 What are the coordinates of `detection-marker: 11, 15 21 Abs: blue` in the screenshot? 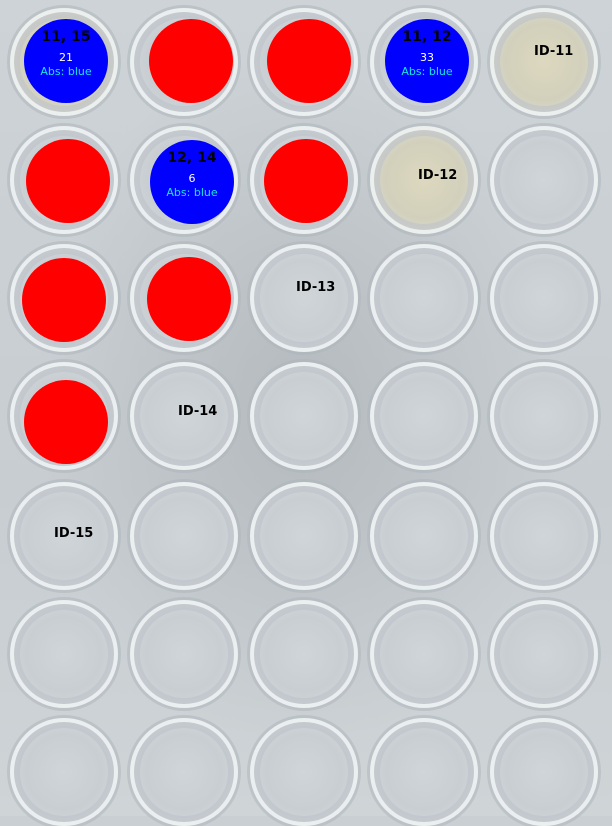 It's located at (66, 61).